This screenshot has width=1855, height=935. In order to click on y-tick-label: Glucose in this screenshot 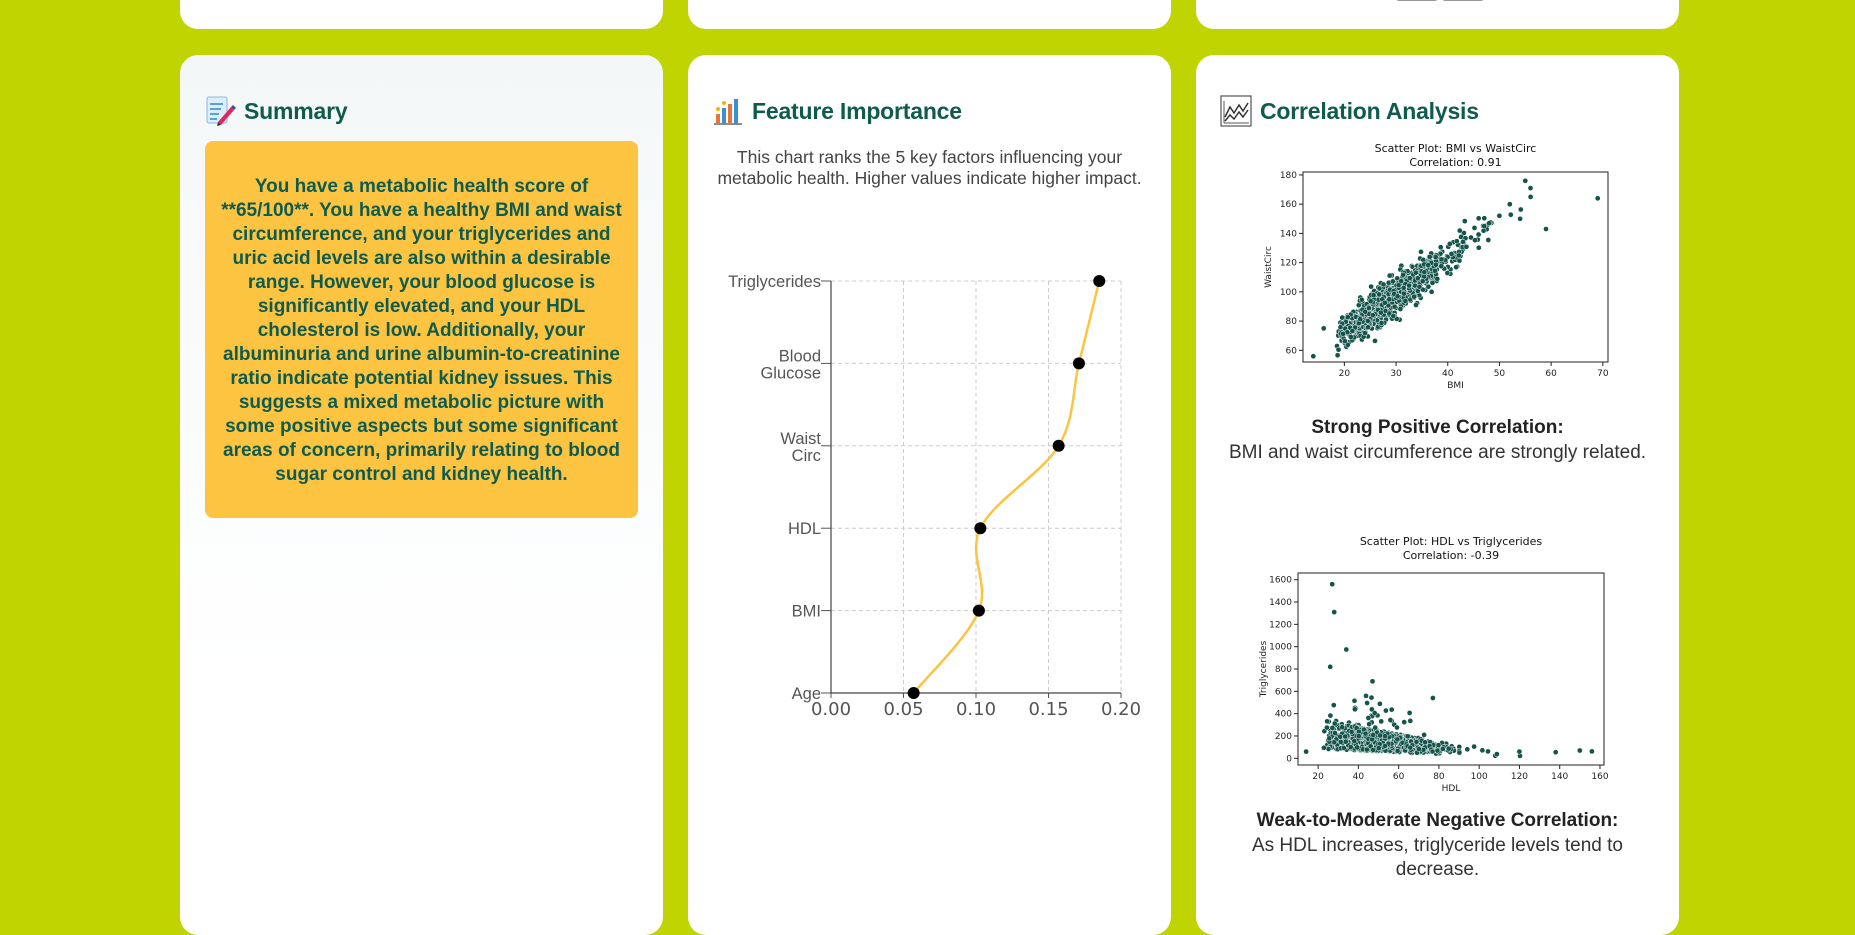, I will do `click(790, 373)`.